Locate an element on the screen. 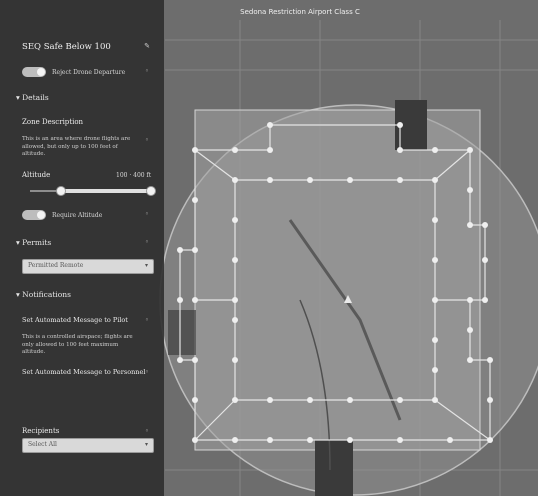  notifications-section-header: ▾ Notifications is located at coordinates (43, 294).